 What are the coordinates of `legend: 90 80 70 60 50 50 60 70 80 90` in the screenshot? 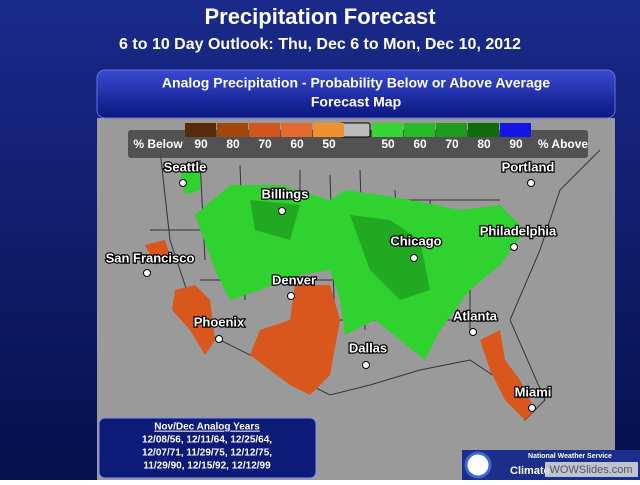 It's located at (358, 137).